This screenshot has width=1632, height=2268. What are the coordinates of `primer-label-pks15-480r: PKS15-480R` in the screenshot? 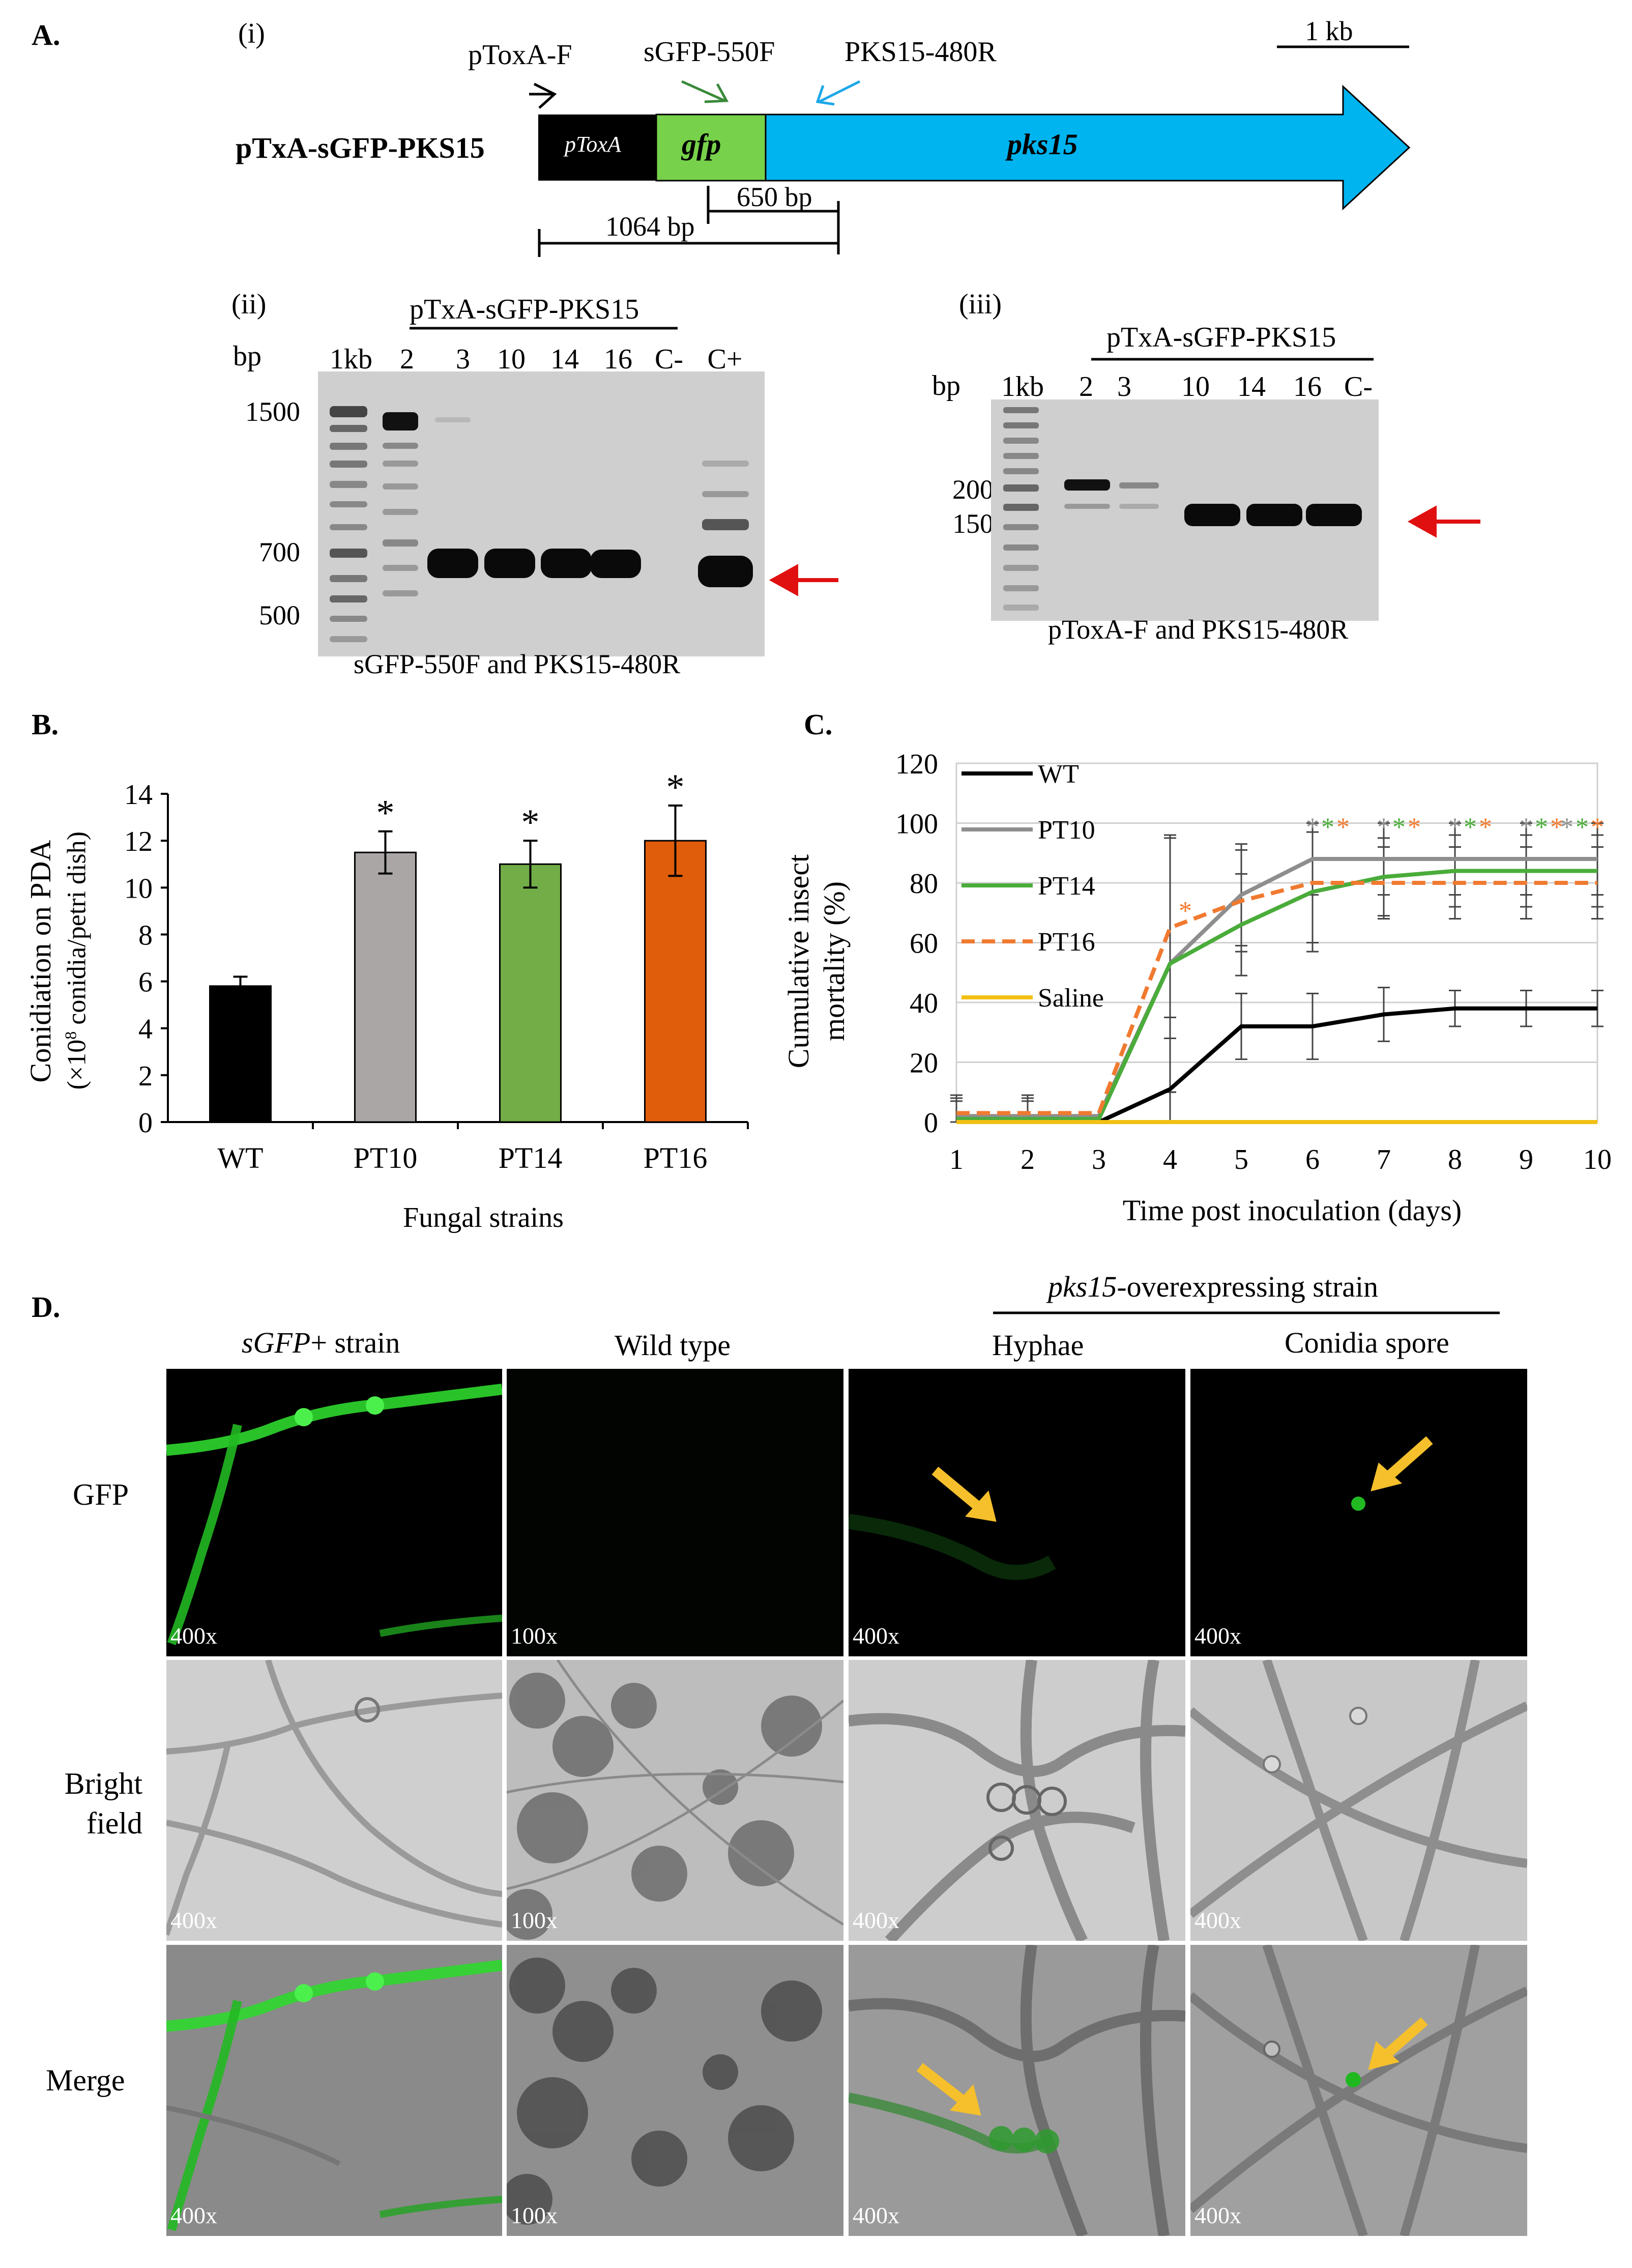 It's located at (920, 52).